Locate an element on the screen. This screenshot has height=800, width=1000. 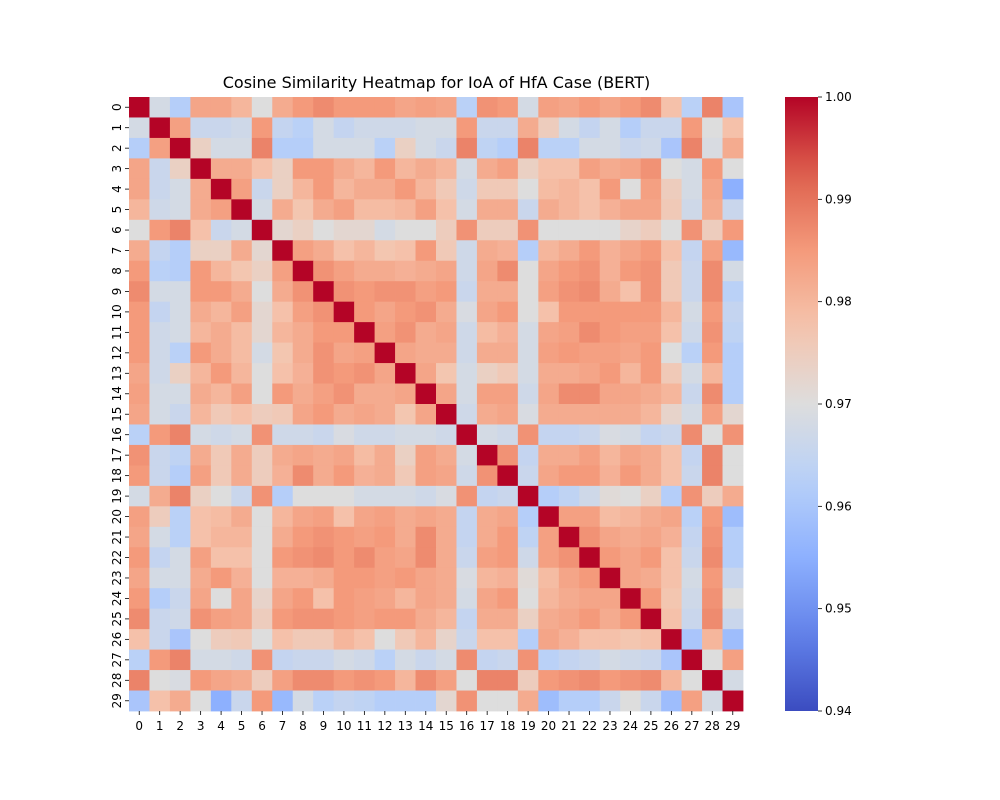
x-tick-label: 22 is located at coordinates (589, 726).